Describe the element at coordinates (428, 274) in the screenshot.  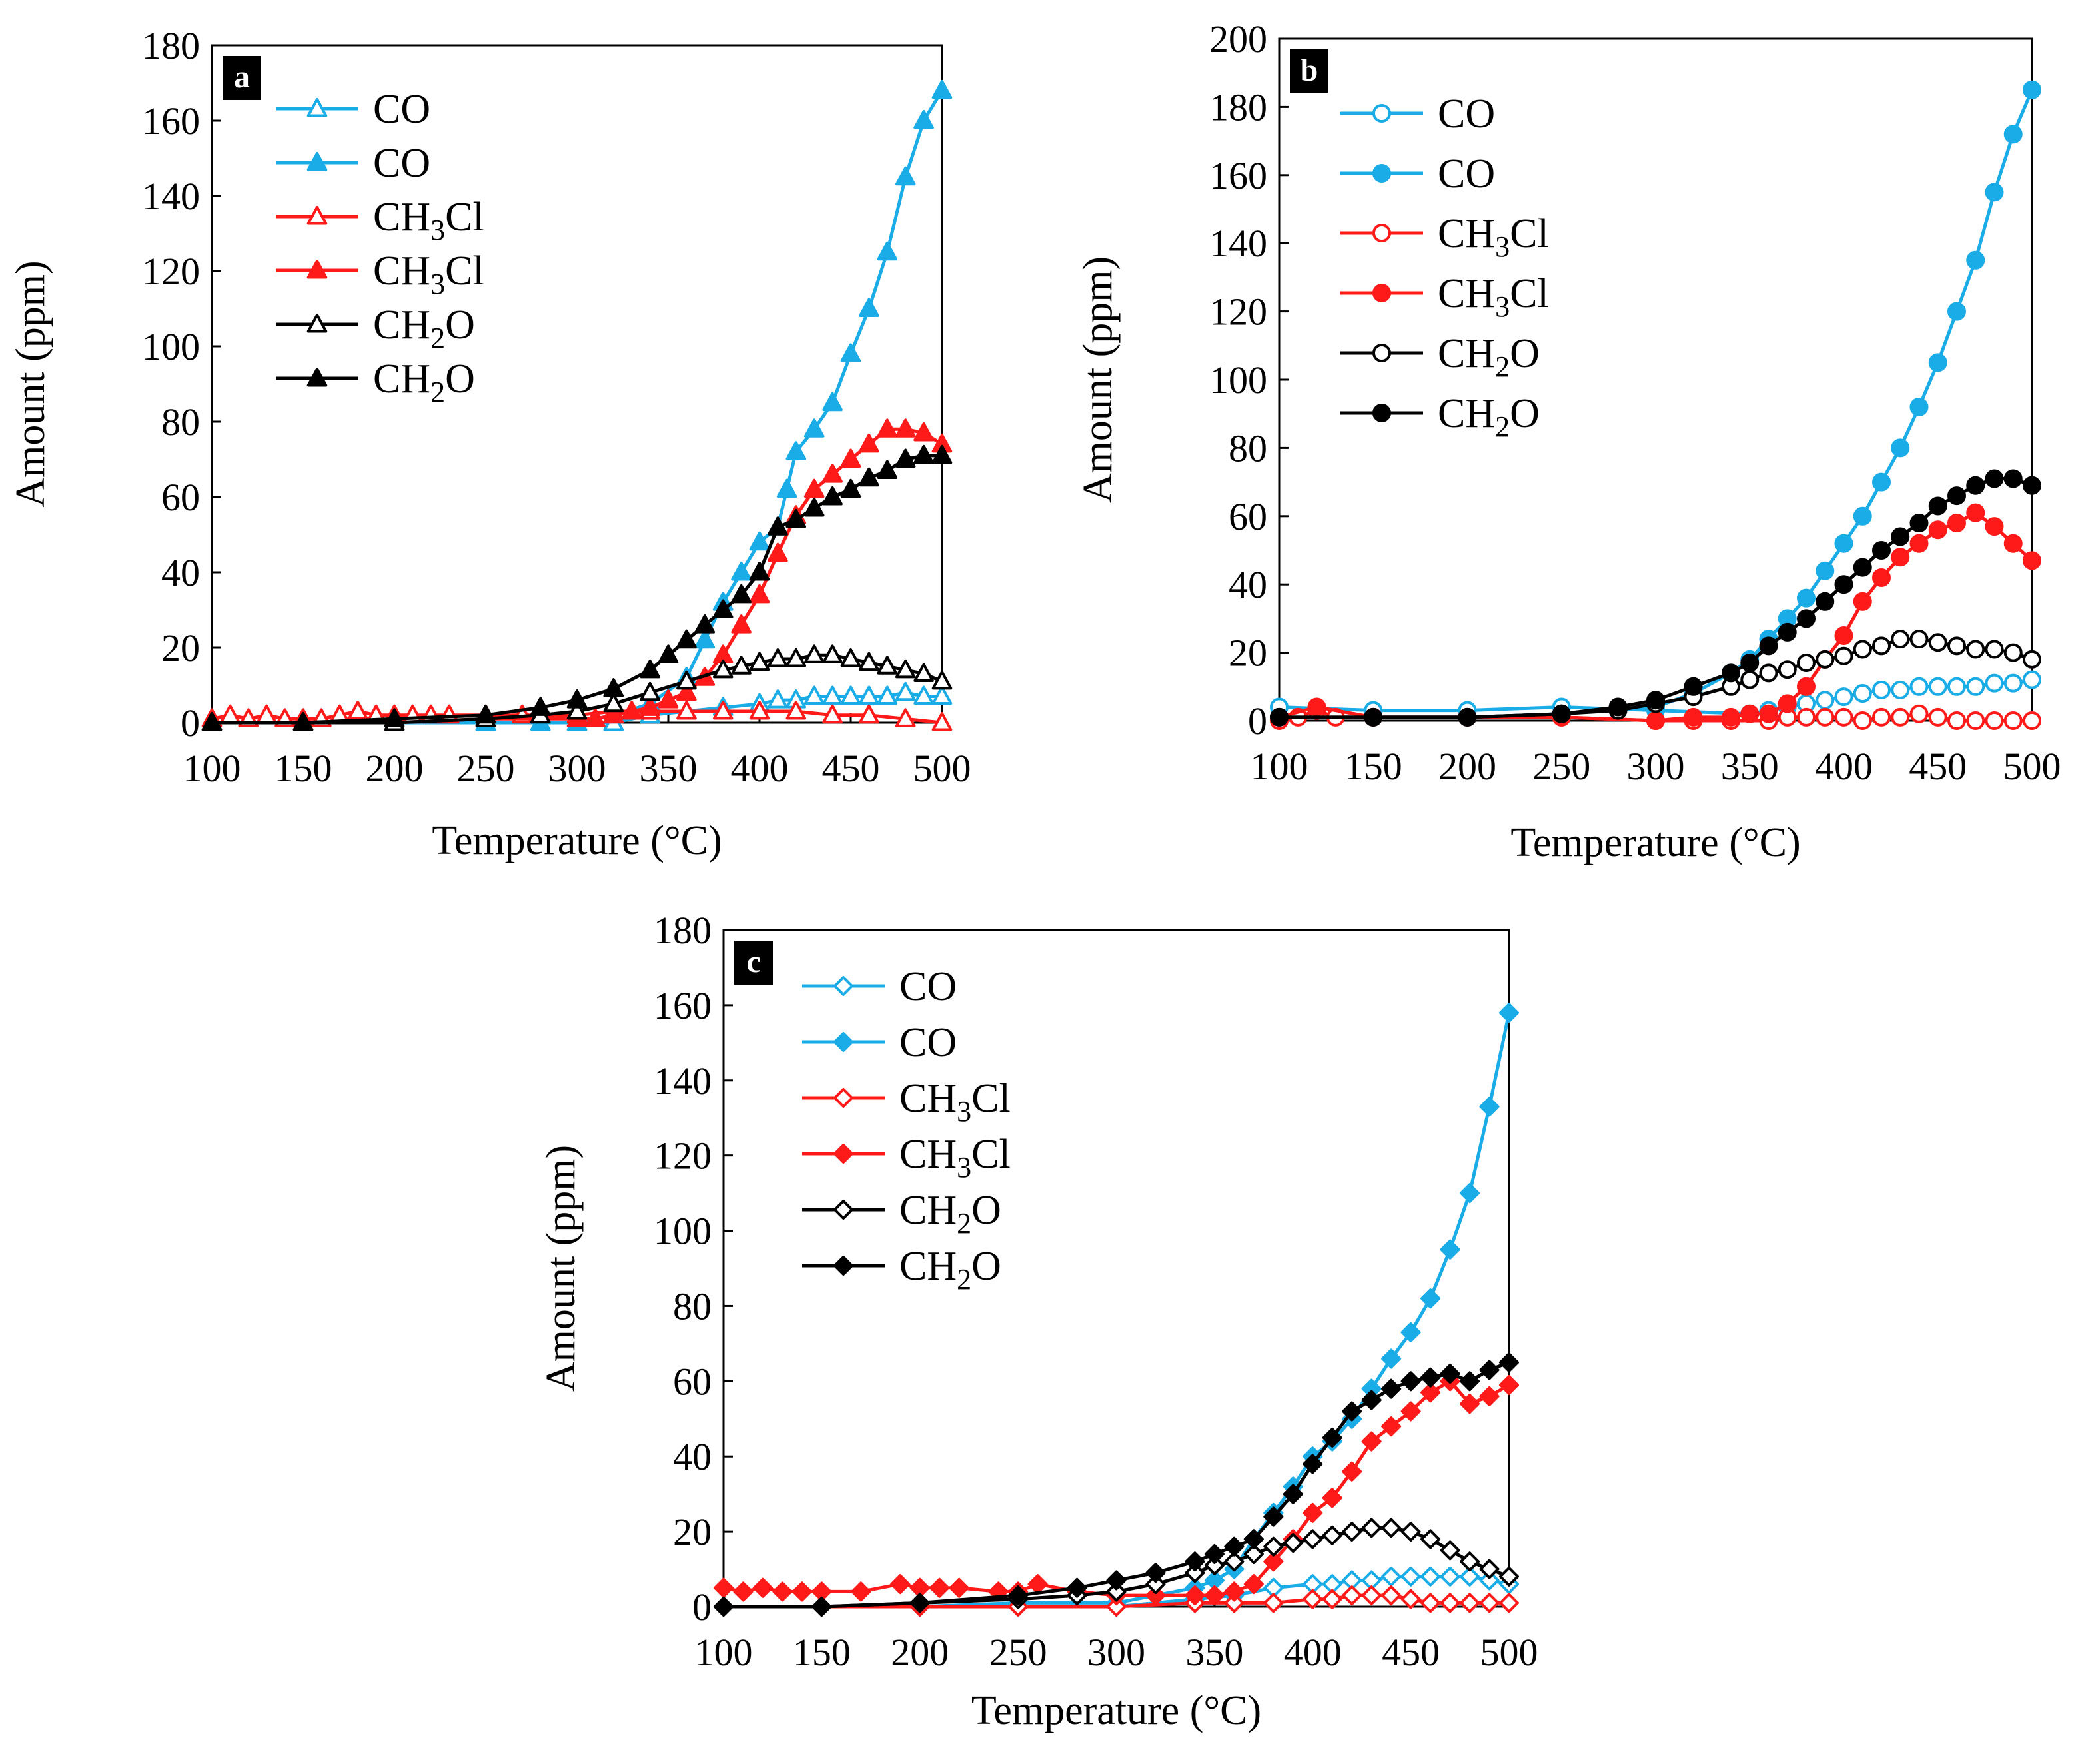
I see `legend-label: CH3Cl` at that location.